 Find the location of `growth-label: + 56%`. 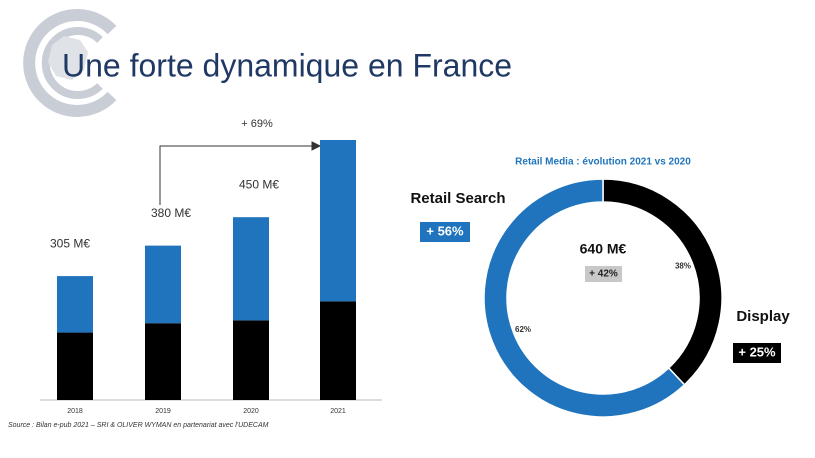

growth-label: + 56% is located at coordinates (445, 230).